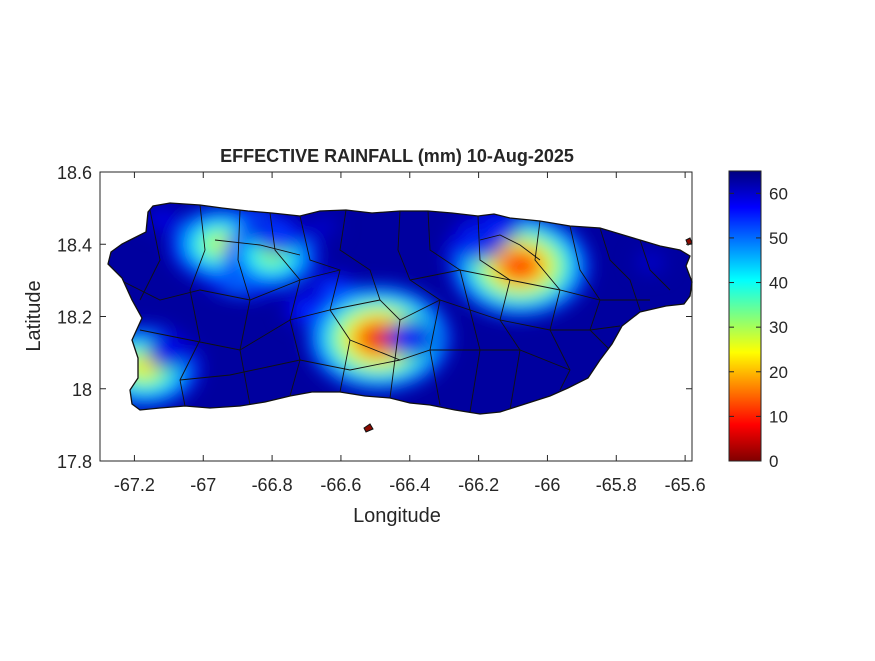 The image size is (875, 661). What do you see at coordinates (409, 485) in the screenshot?
I see `x-tick-label: -66.4` at bounding box center [409, 485].